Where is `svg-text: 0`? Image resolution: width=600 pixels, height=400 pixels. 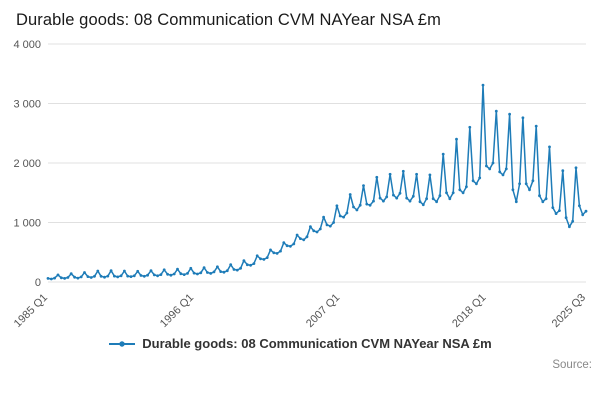 svg-text: 0 is located at coordinates (38, 283).